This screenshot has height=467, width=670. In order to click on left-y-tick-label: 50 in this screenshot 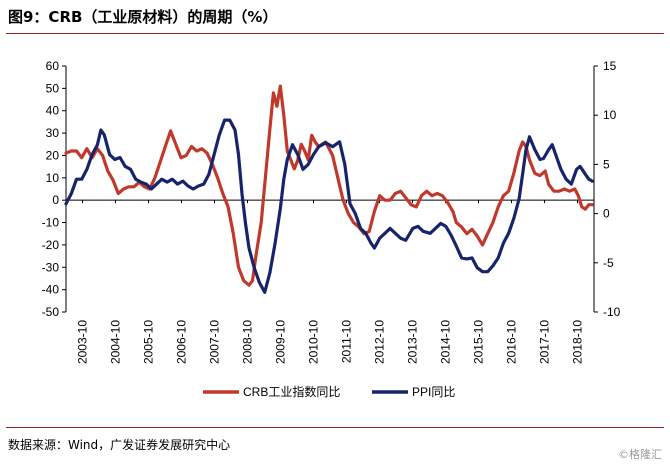, I will do `click(53, 88)`.